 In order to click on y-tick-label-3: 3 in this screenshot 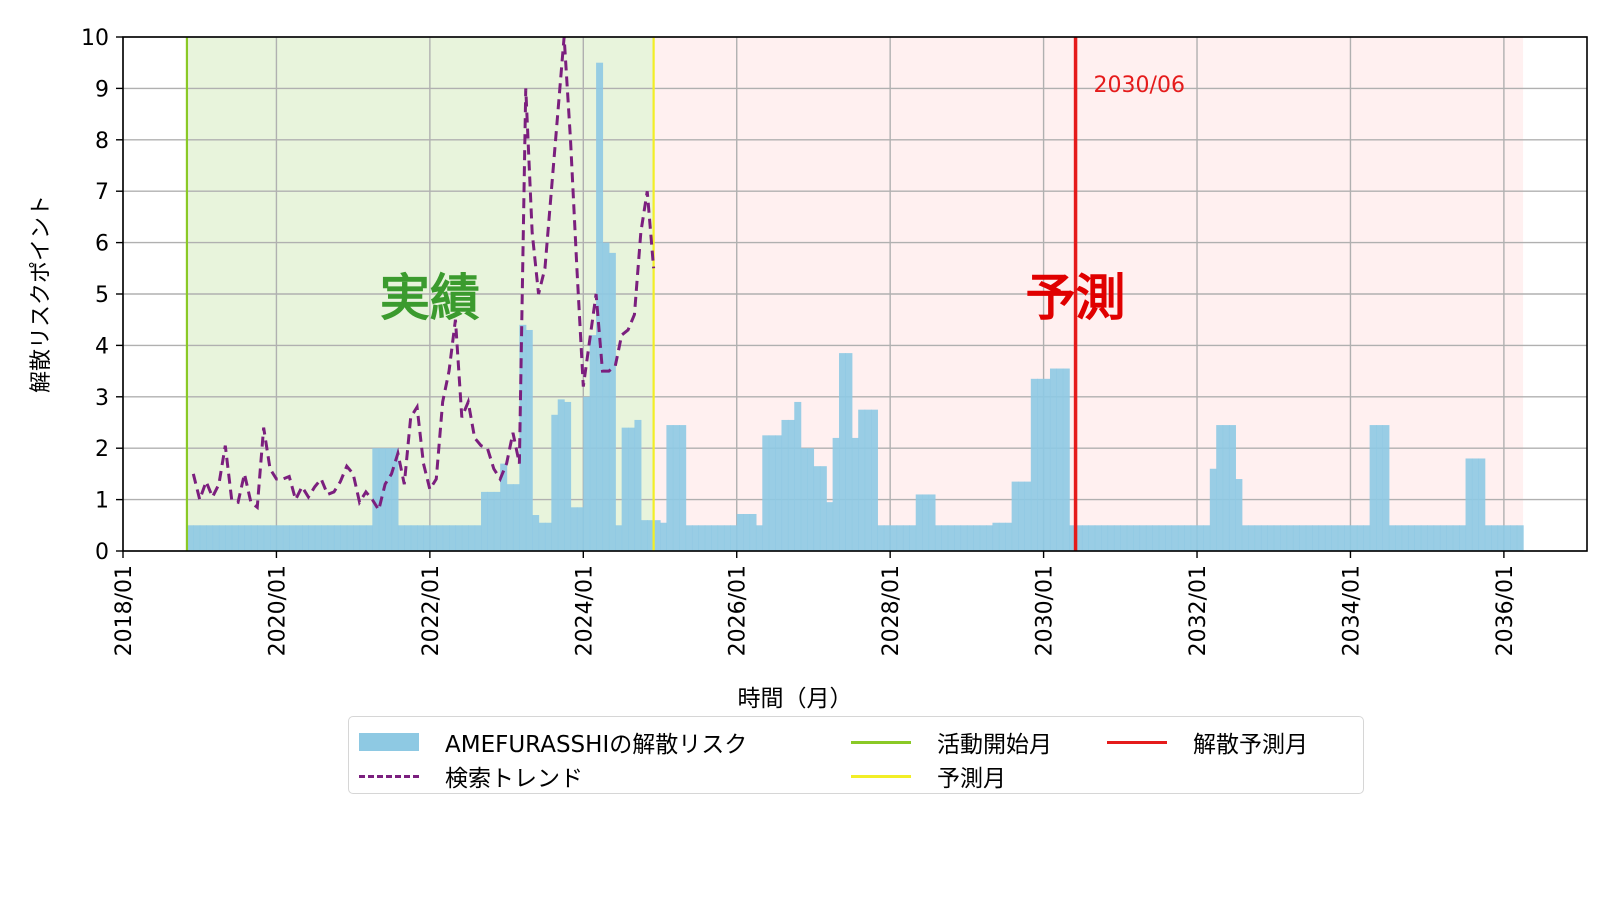, I will do `click(102, 398)`.